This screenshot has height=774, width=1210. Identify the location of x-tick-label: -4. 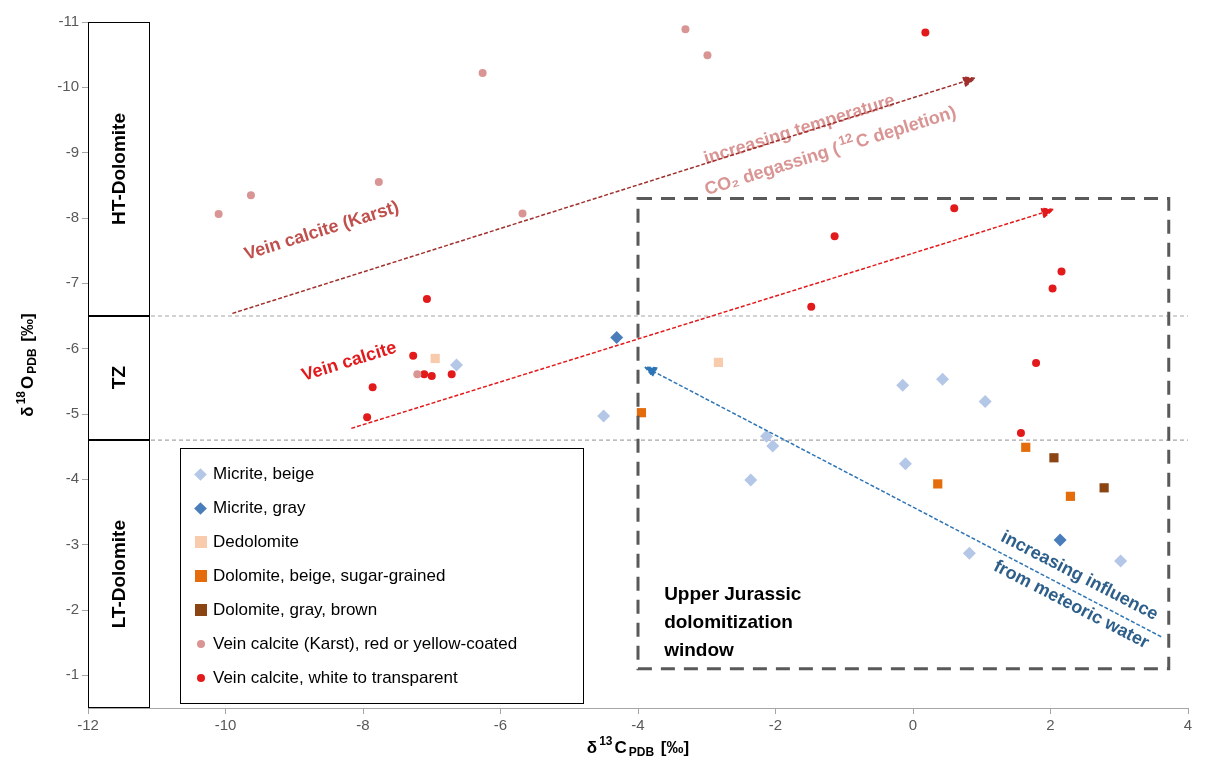
(638, 725).